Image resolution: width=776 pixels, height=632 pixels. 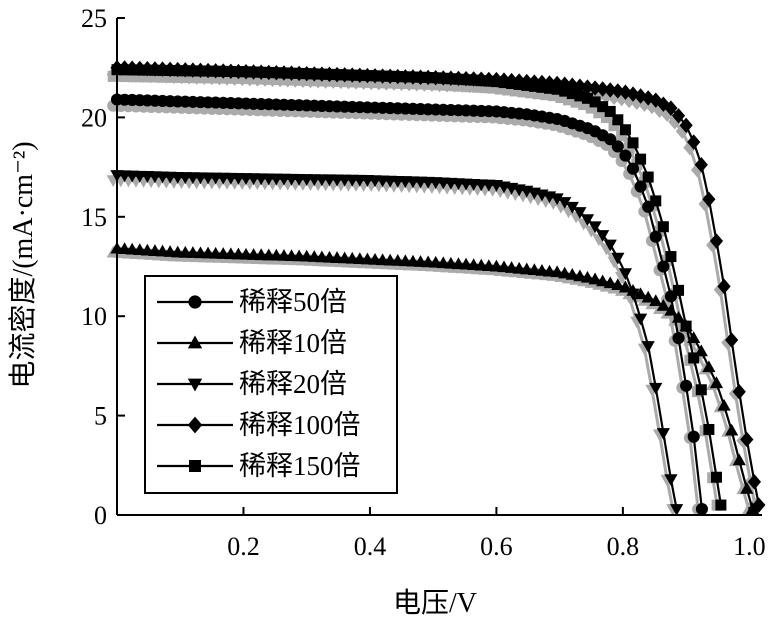 I want to click on y-tick-label-4: 20, so click(x=94, y=117).